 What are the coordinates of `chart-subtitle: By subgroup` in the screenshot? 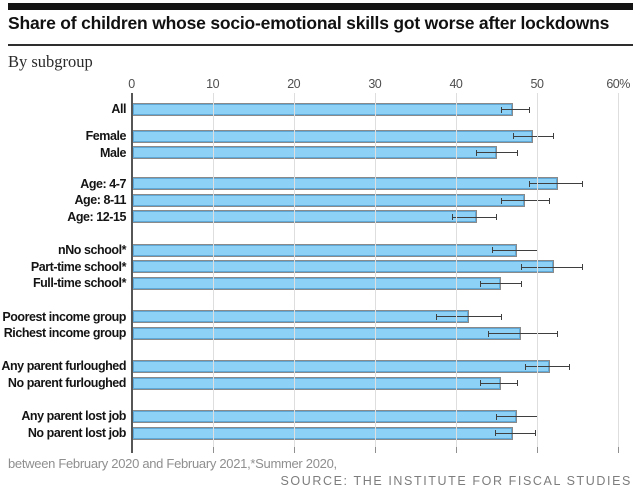 It's located at (50, 61).